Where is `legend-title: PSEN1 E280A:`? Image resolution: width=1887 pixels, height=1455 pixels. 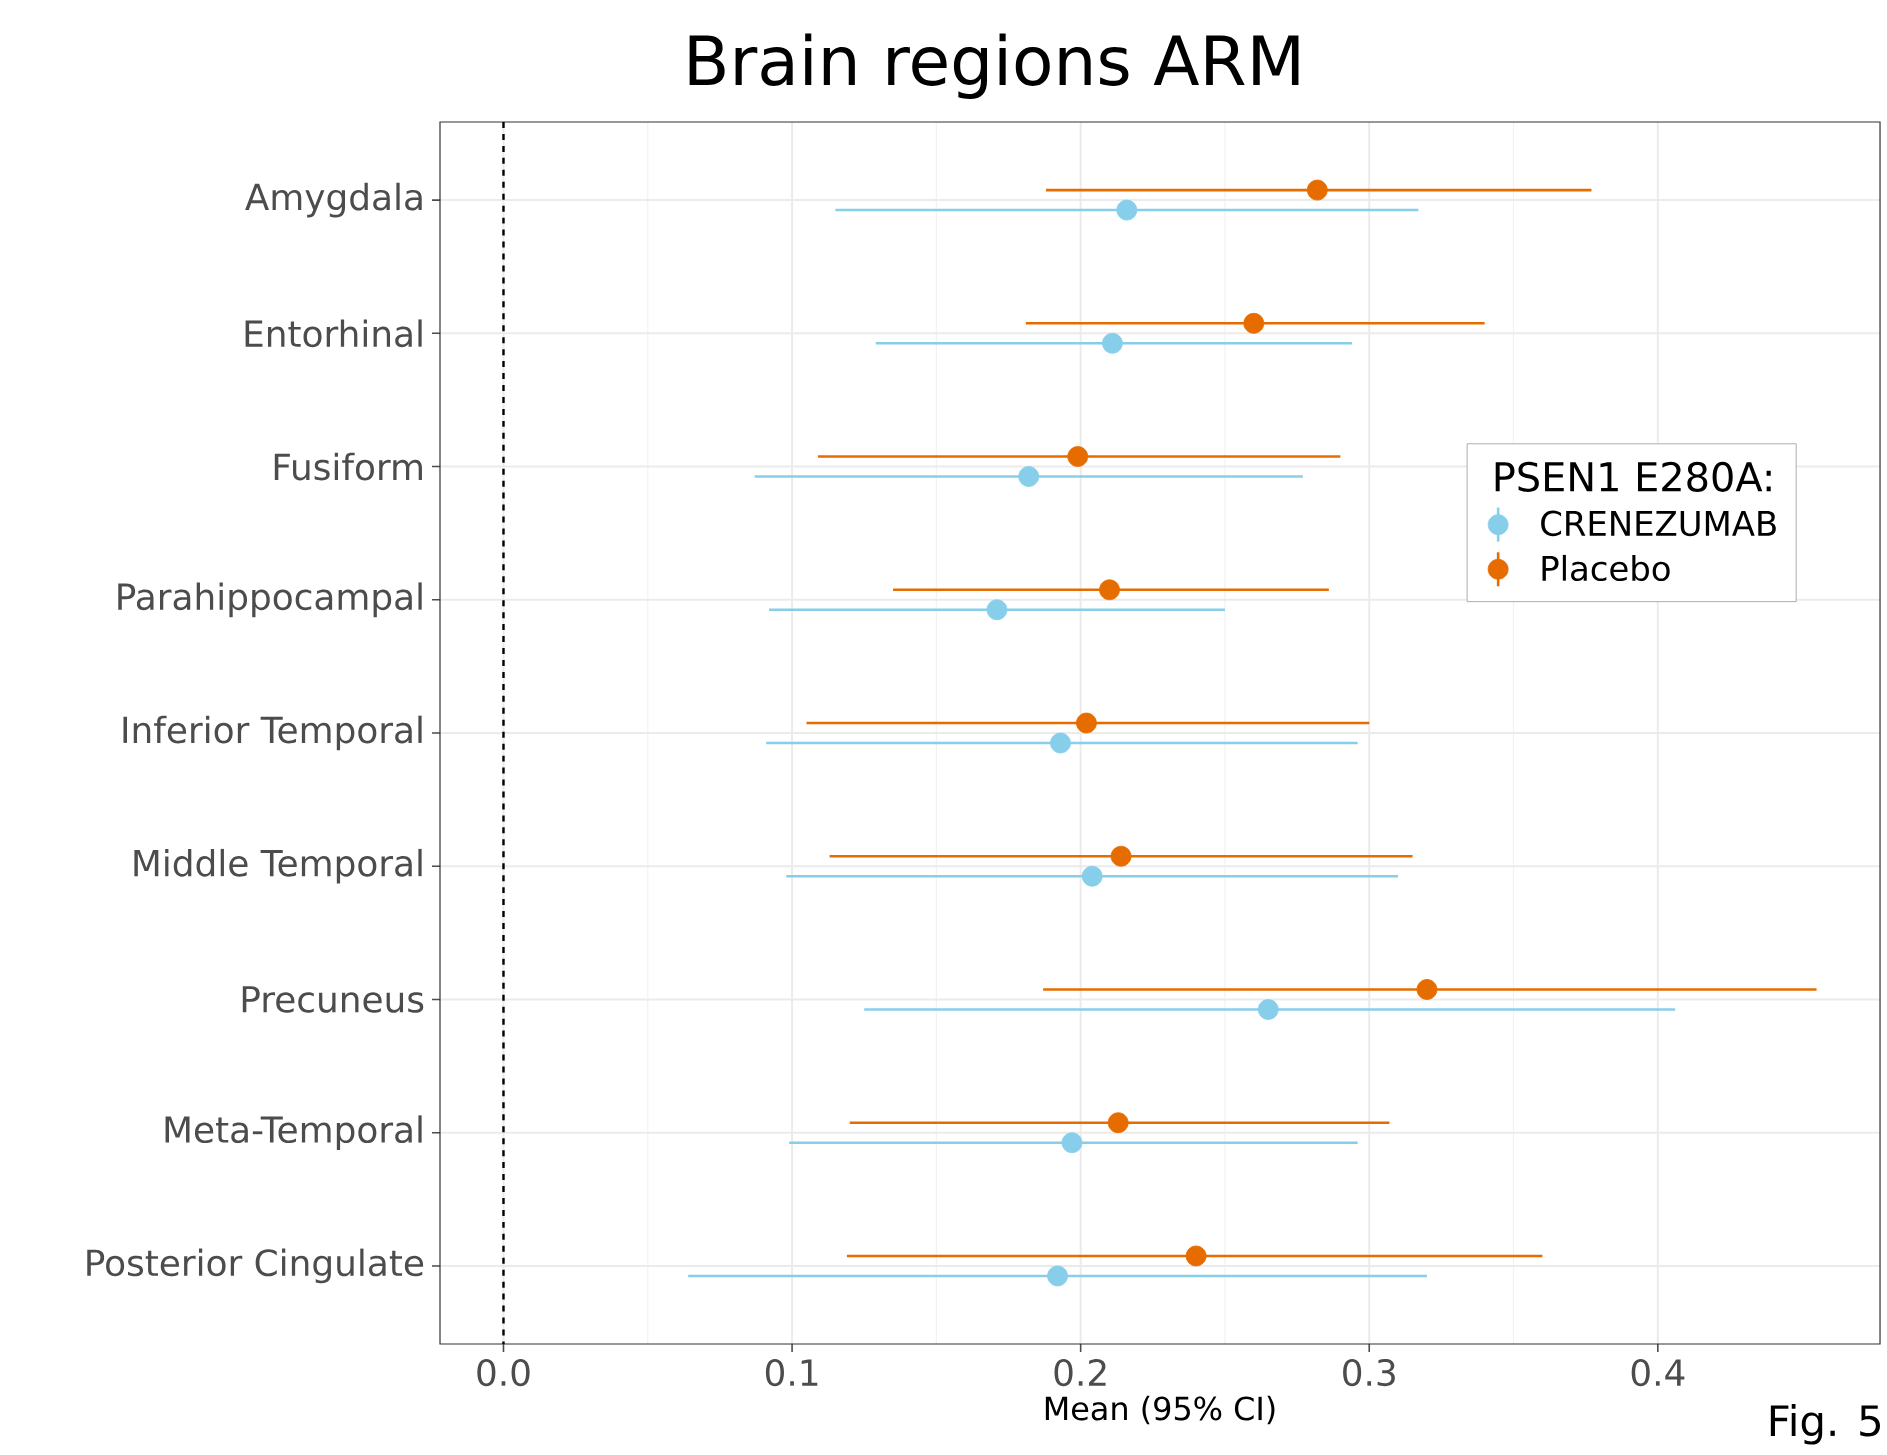 legend-title: PSEN1 E280A: is located at coordinates (1633, 476).